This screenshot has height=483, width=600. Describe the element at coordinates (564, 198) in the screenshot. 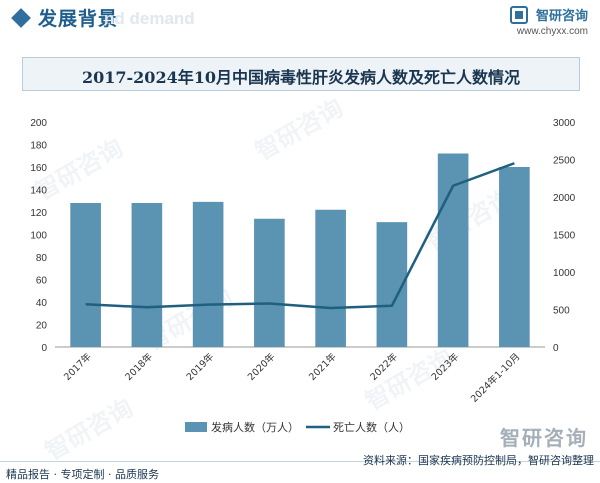

I see `y-right-tick-label: 2000` at that location.